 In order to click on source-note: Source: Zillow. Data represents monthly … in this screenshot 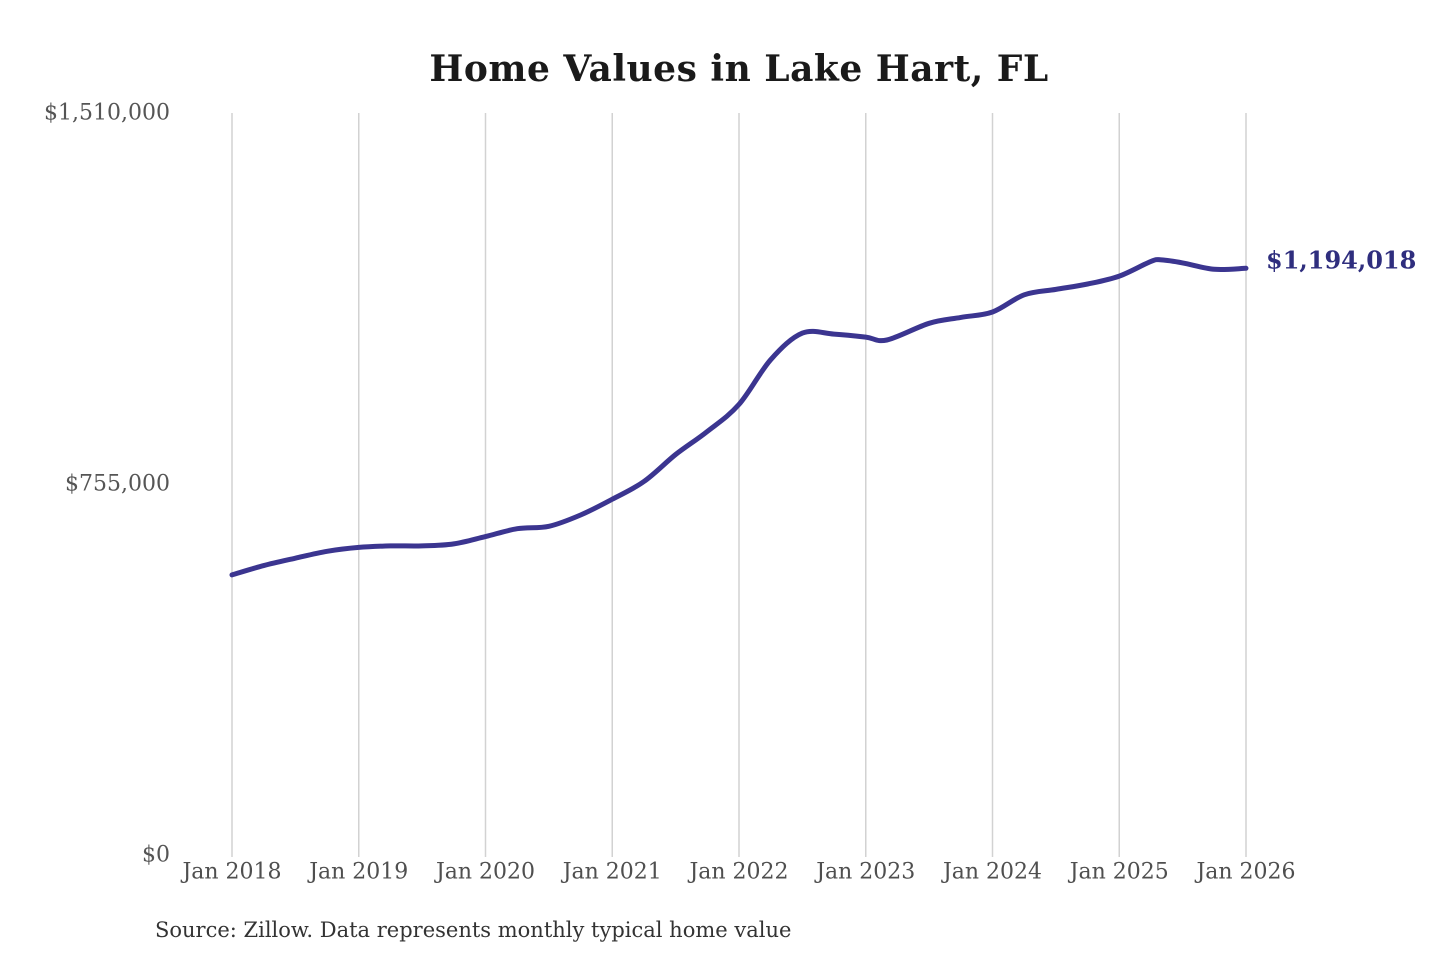, I will do `click(473, 930)`.